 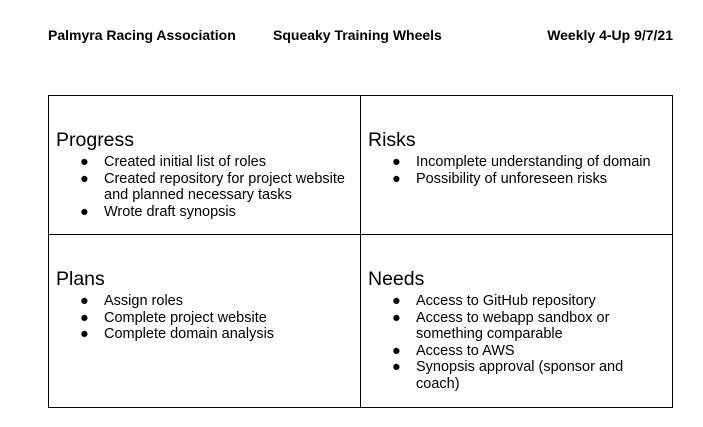 I want to click on list-item-text: Access to GitHub repository, so click(x=506, y=301).